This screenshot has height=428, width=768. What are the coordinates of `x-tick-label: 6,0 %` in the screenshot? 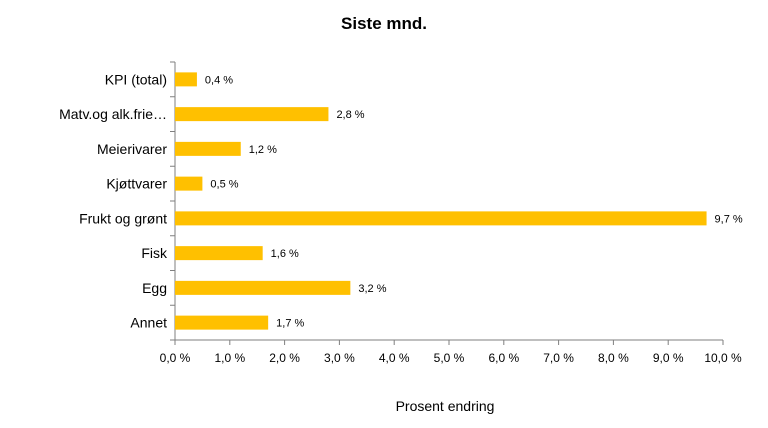 It's located at (503, 358).